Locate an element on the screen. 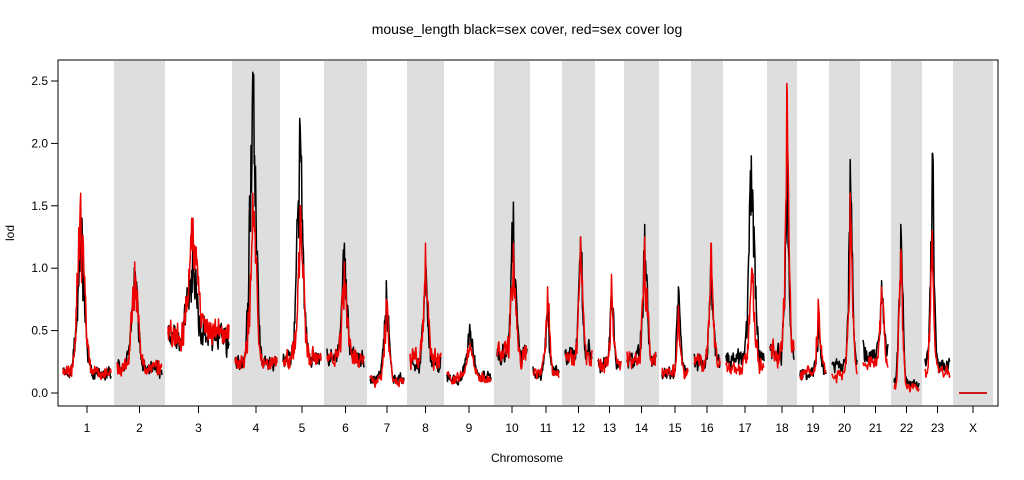  x-tick-label-23: 23 is located at coordinates (938, 428).